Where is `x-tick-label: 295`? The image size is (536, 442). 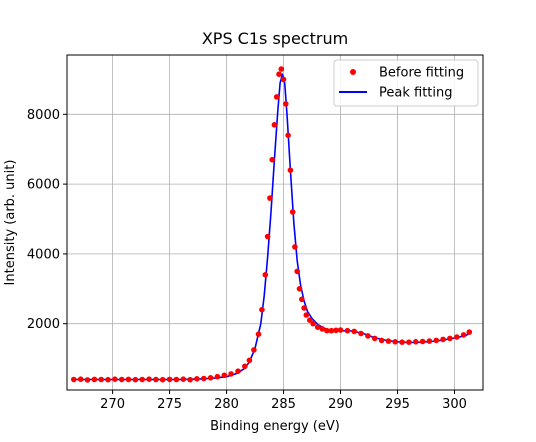 x-tick-label: 295 is located at coordinates (397, 404).